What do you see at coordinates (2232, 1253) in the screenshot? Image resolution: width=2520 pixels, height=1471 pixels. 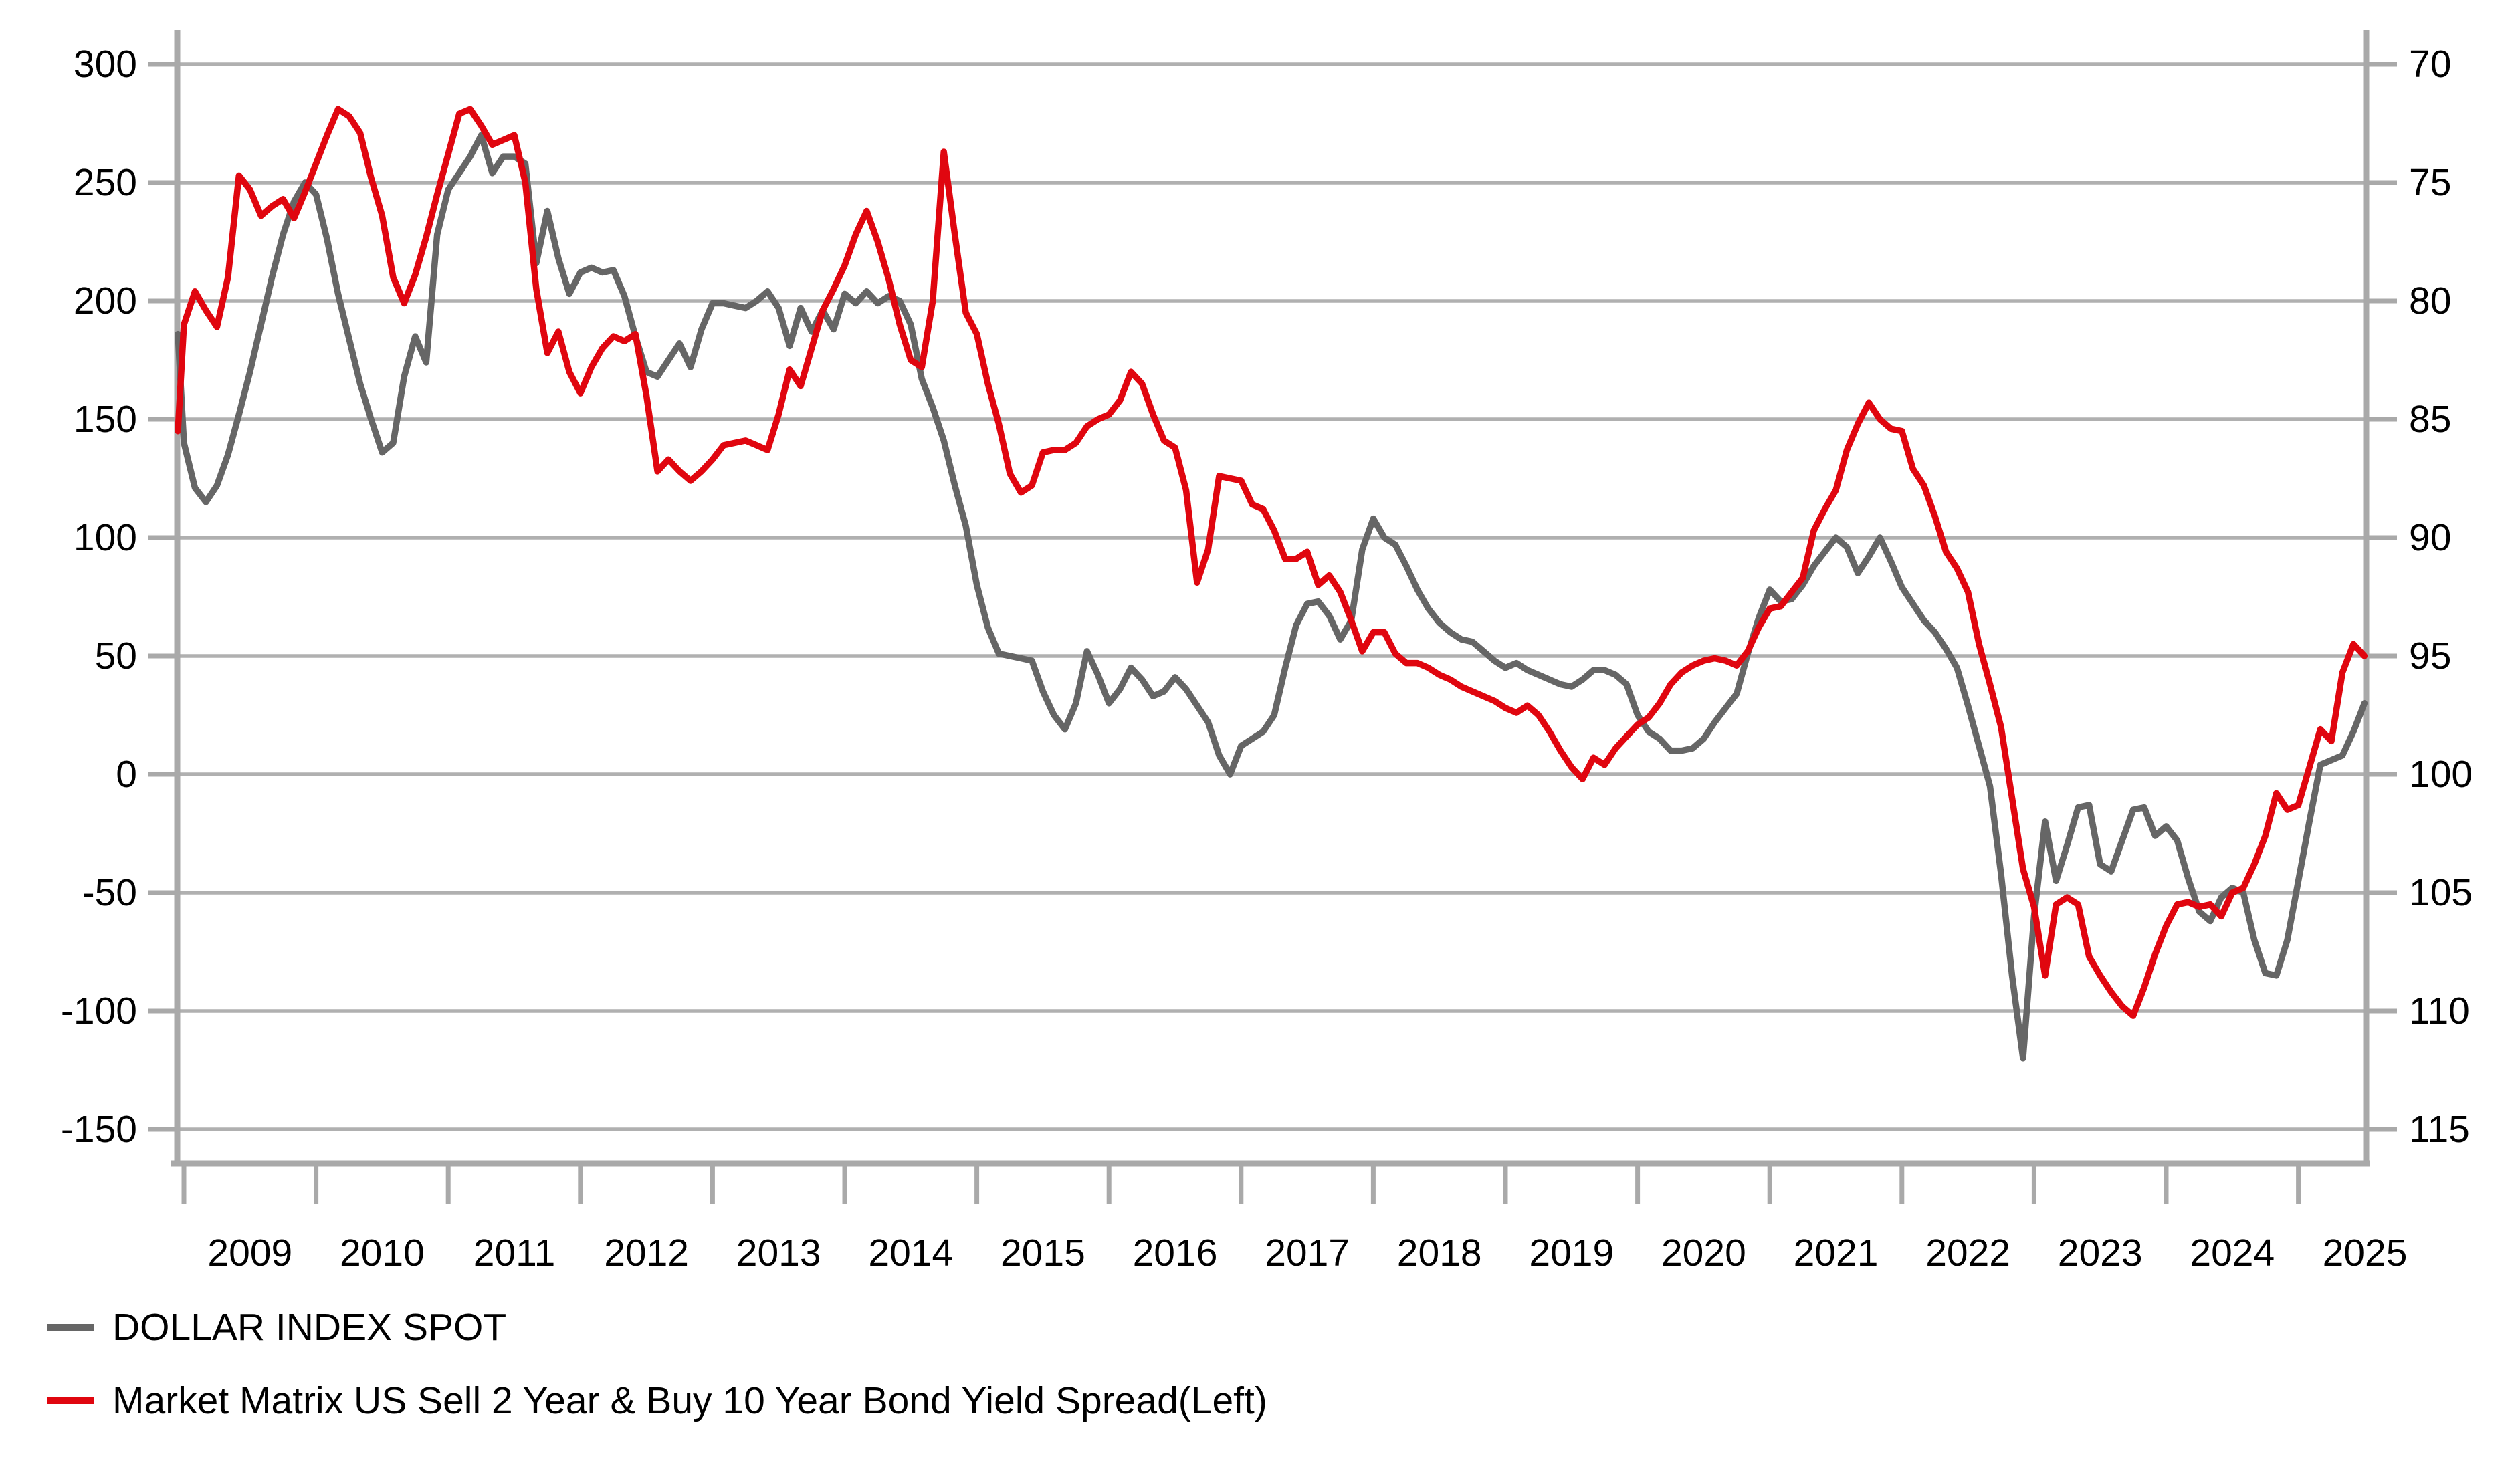 I see `x-axis-label-2024: 2024` at bounding box center [2232, 1253].